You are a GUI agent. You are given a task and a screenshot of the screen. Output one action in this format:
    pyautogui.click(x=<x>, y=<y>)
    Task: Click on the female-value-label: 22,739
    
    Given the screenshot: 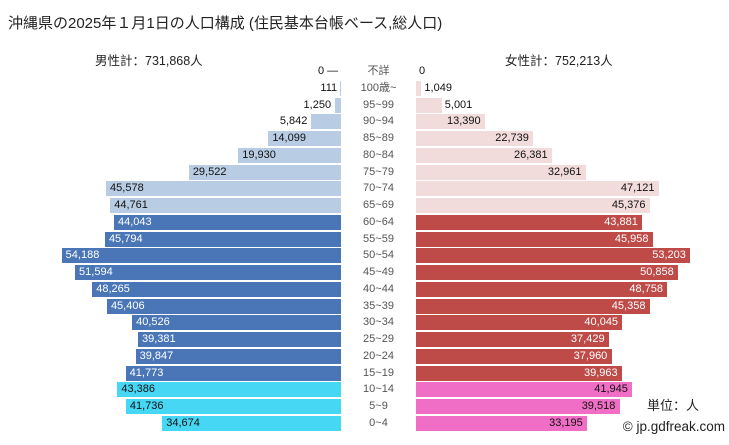 What is the action you would take?
    pyautogui.click(x=512, y=138)
    